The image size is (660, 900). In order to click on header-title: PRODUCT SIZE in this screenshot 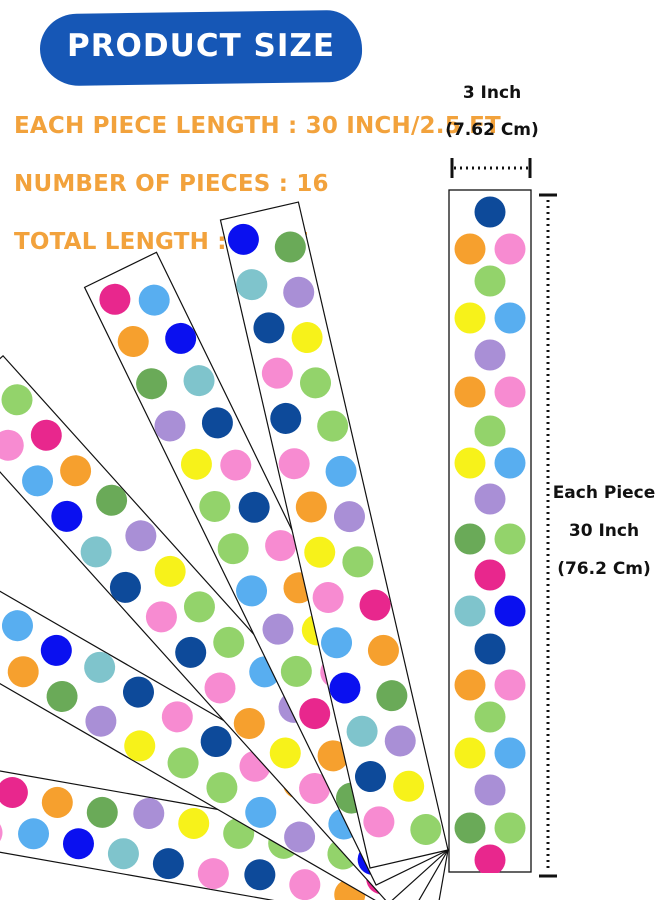, I will do `click(201, 46)`.